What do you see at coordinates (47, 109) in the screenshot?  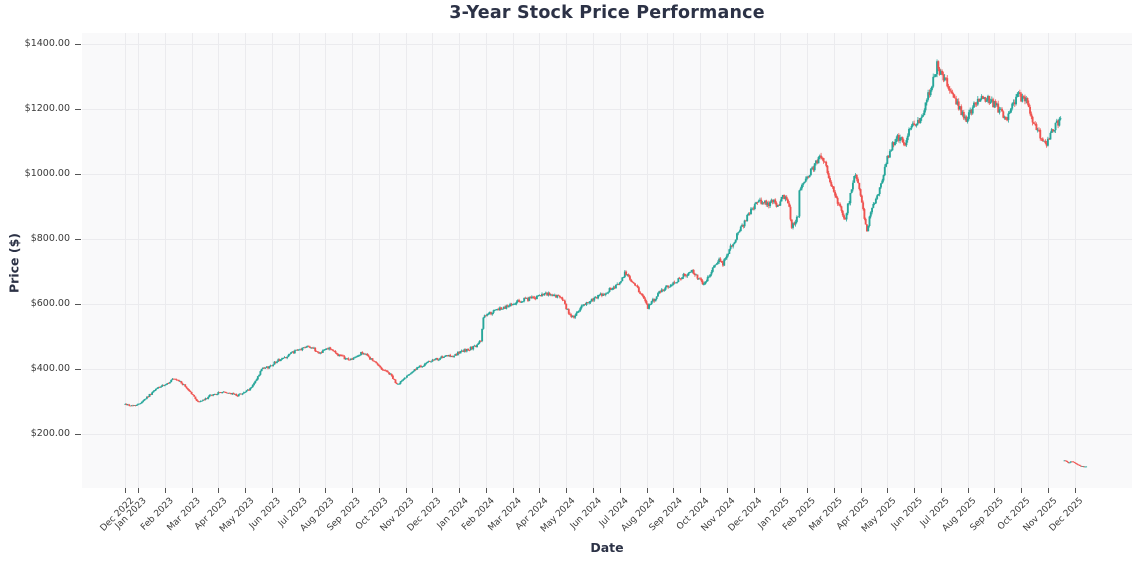 I see `y-tick-label: $1200.00` at bounding box center [47, 109].